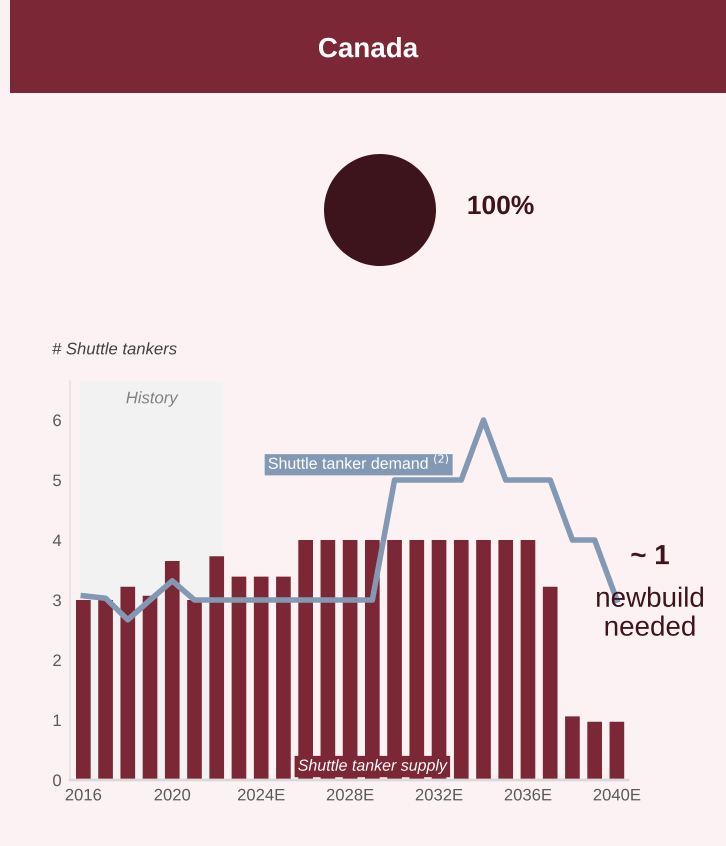 This screenshot has height=846, width=726. What do you see at coordinates (261, 794) in the screenshot?
I see `x-tick-label: 2024E` at bounding box center [261, 794].